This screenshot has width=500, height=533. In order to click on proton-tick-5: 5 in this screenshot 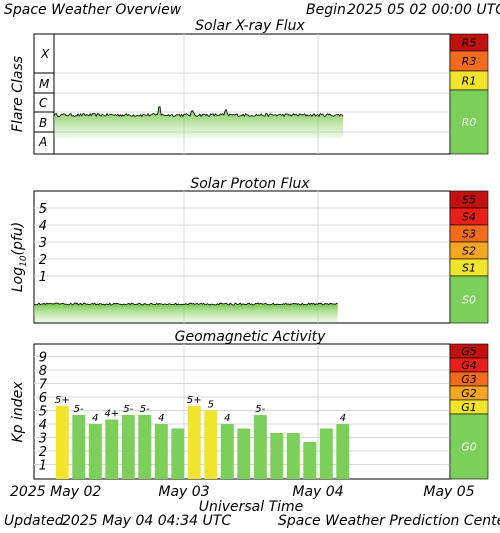, I will do `click(43, 209)`.